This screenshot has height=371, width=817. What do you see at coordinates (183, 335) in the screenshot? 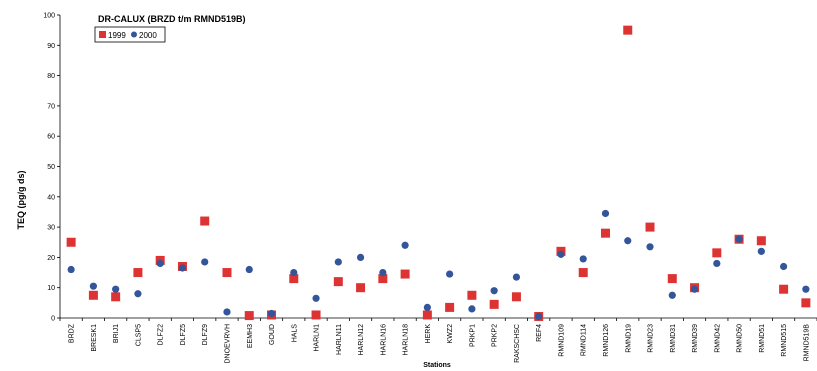
I see `x-tick-label: DLFZ5` at bounding box center [183, 335].